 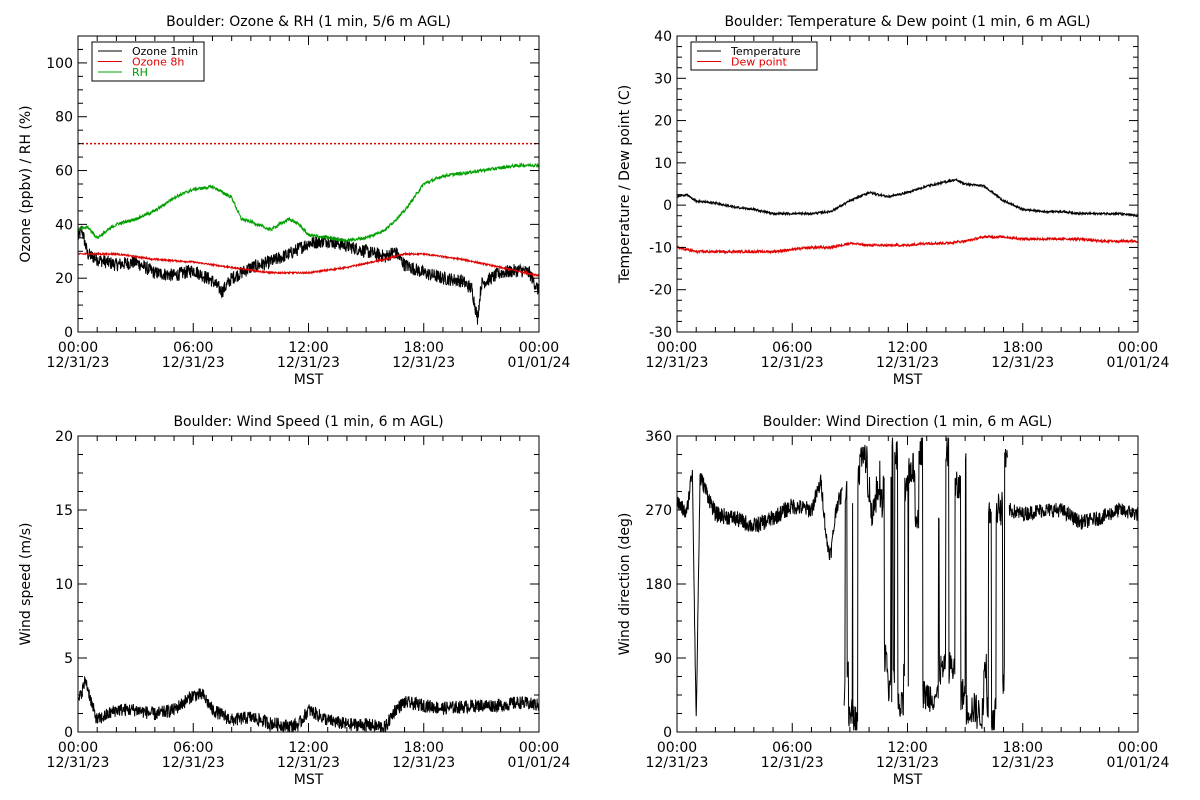 I want to click on series-line-temperature, so click(x=907, y=198).